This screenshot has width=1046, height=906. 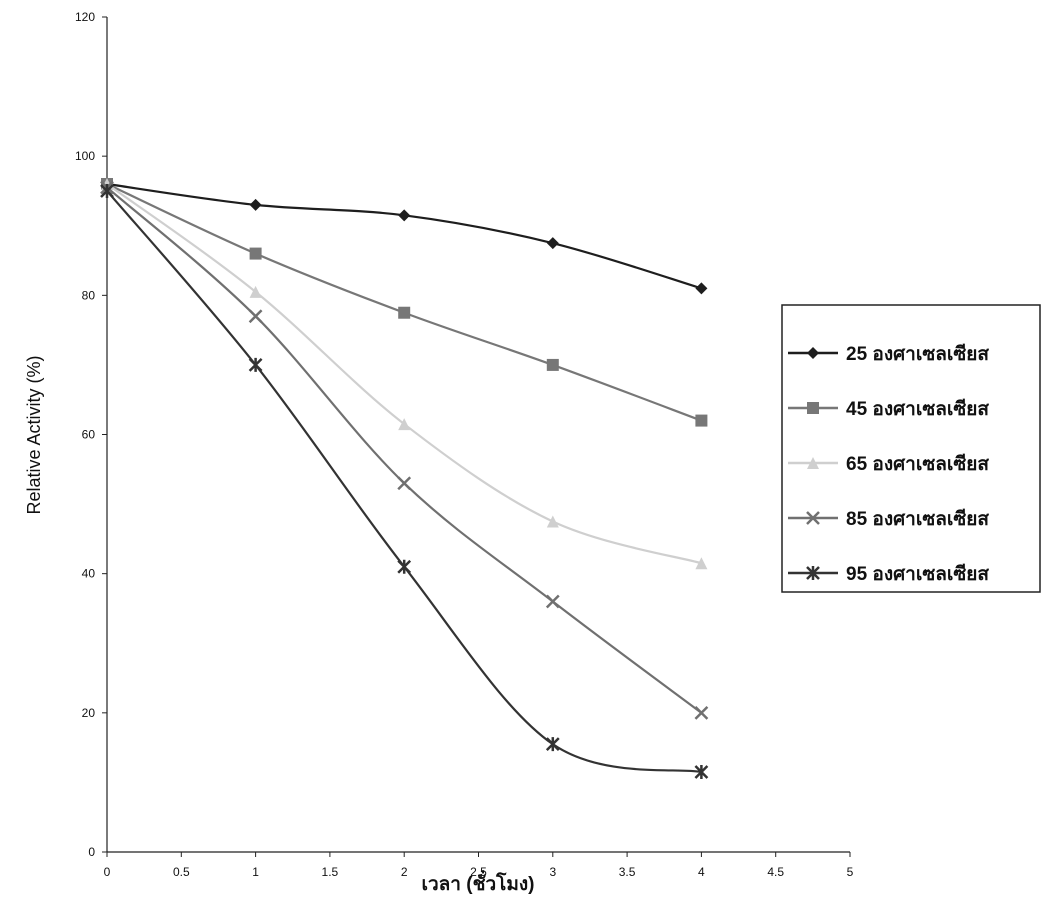 I want to click on y-tick-label: 20, so click(x=89, y=713).